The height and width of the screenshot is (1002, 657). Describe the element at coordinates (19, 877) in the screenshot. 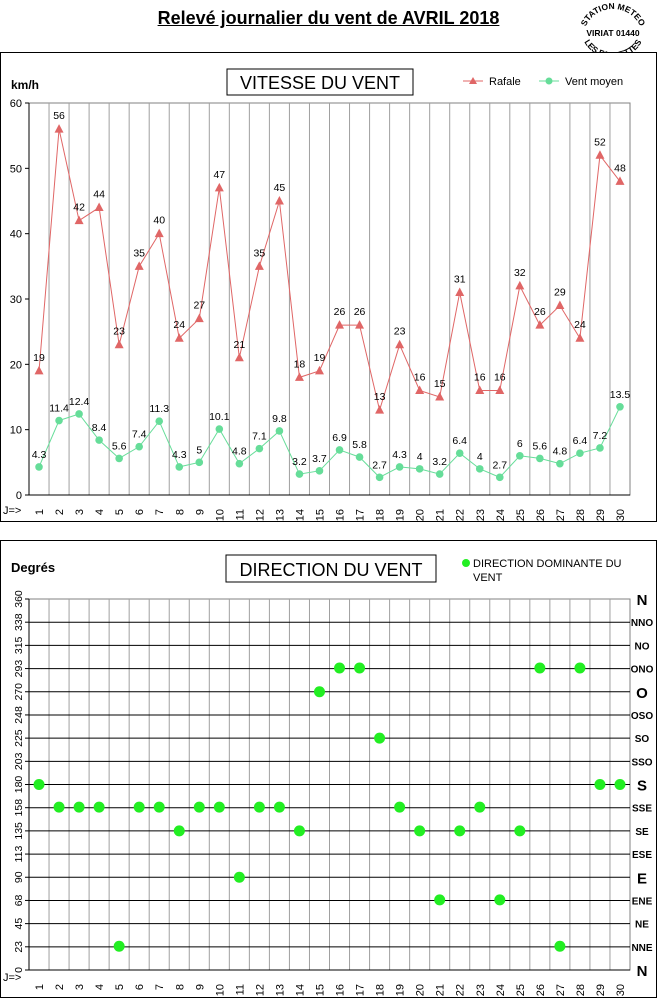

I see `direction-y-tick-label: 90` at that location.